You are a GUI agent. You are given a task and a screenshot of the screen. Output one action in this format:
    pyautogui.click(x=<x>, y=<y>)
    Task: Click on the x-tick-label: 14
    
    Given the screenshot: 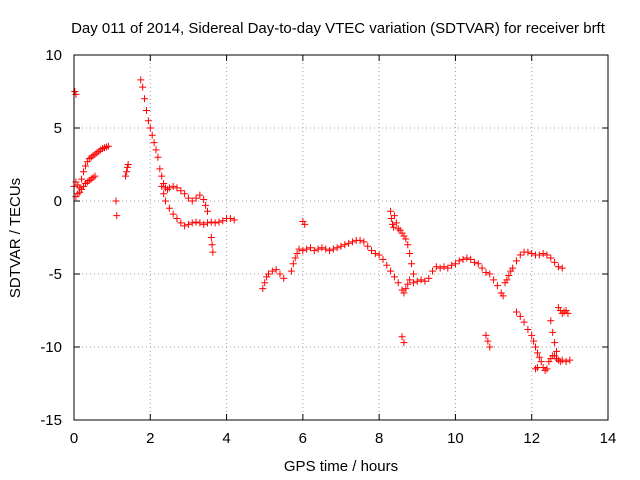 What is the action you would take?
    pyautogui.click(x=608, y=438)
    